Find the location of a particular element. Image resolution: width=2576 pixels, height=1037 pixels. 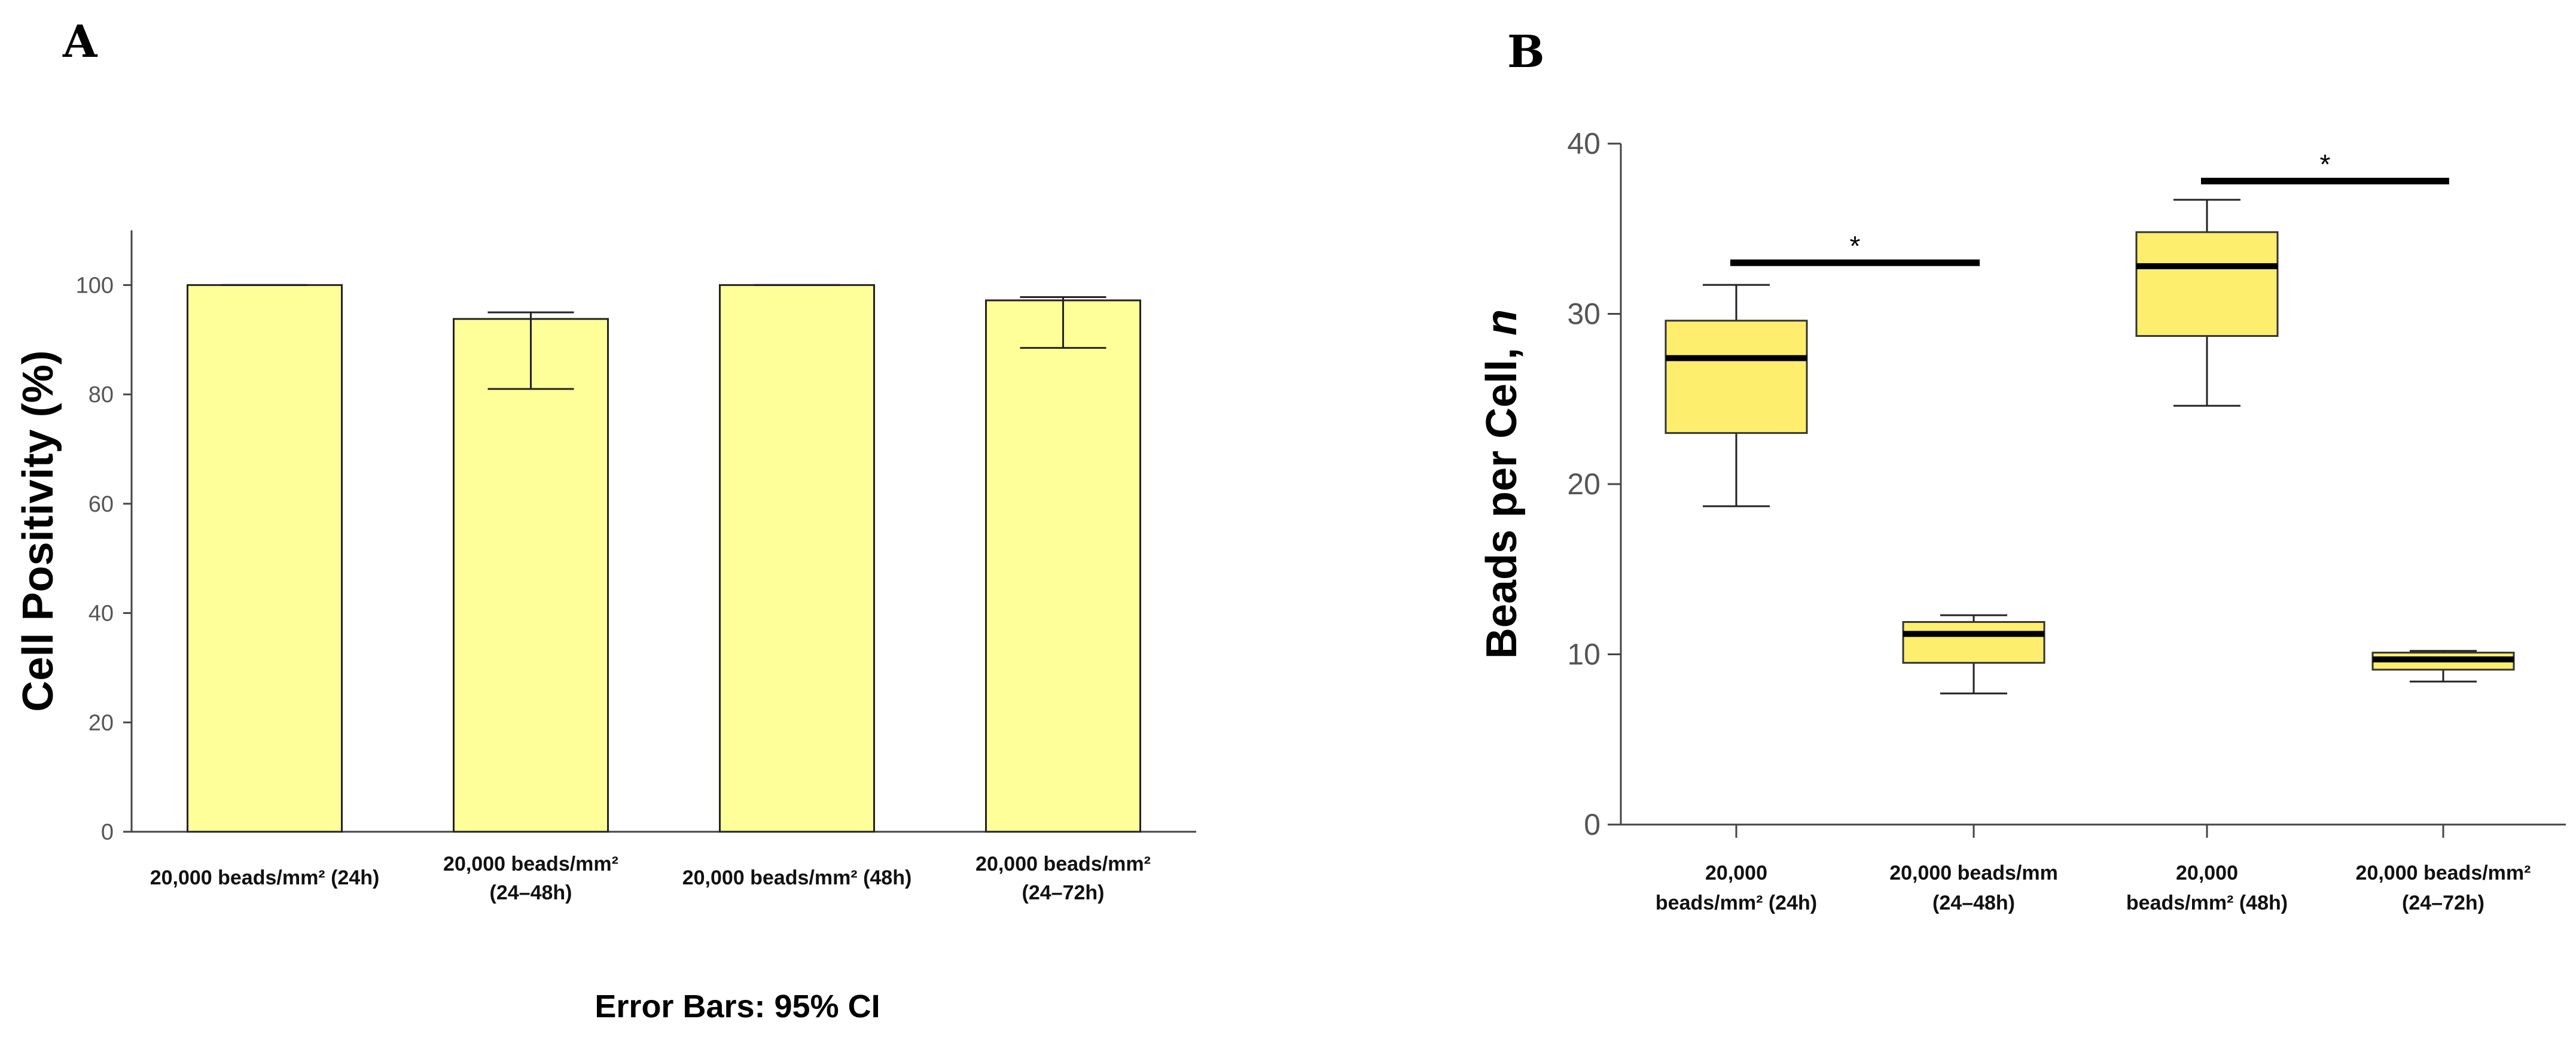

panel-label-b: B is located at coordinates (1526, 52).